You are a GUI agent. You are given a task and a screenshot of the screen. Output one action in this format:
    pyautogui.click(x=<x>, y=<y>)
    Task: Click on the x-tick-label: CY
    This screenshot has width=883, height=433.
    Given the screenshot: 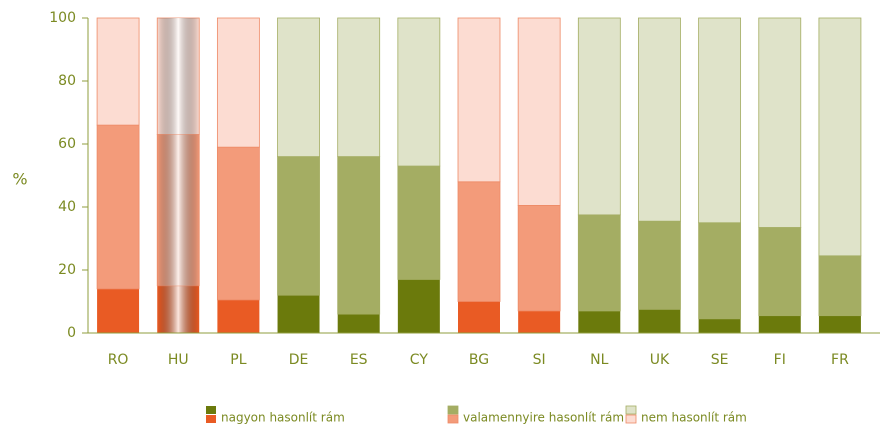 What is the action you would take?
    pyautogui.click(x=419, y=360)
    